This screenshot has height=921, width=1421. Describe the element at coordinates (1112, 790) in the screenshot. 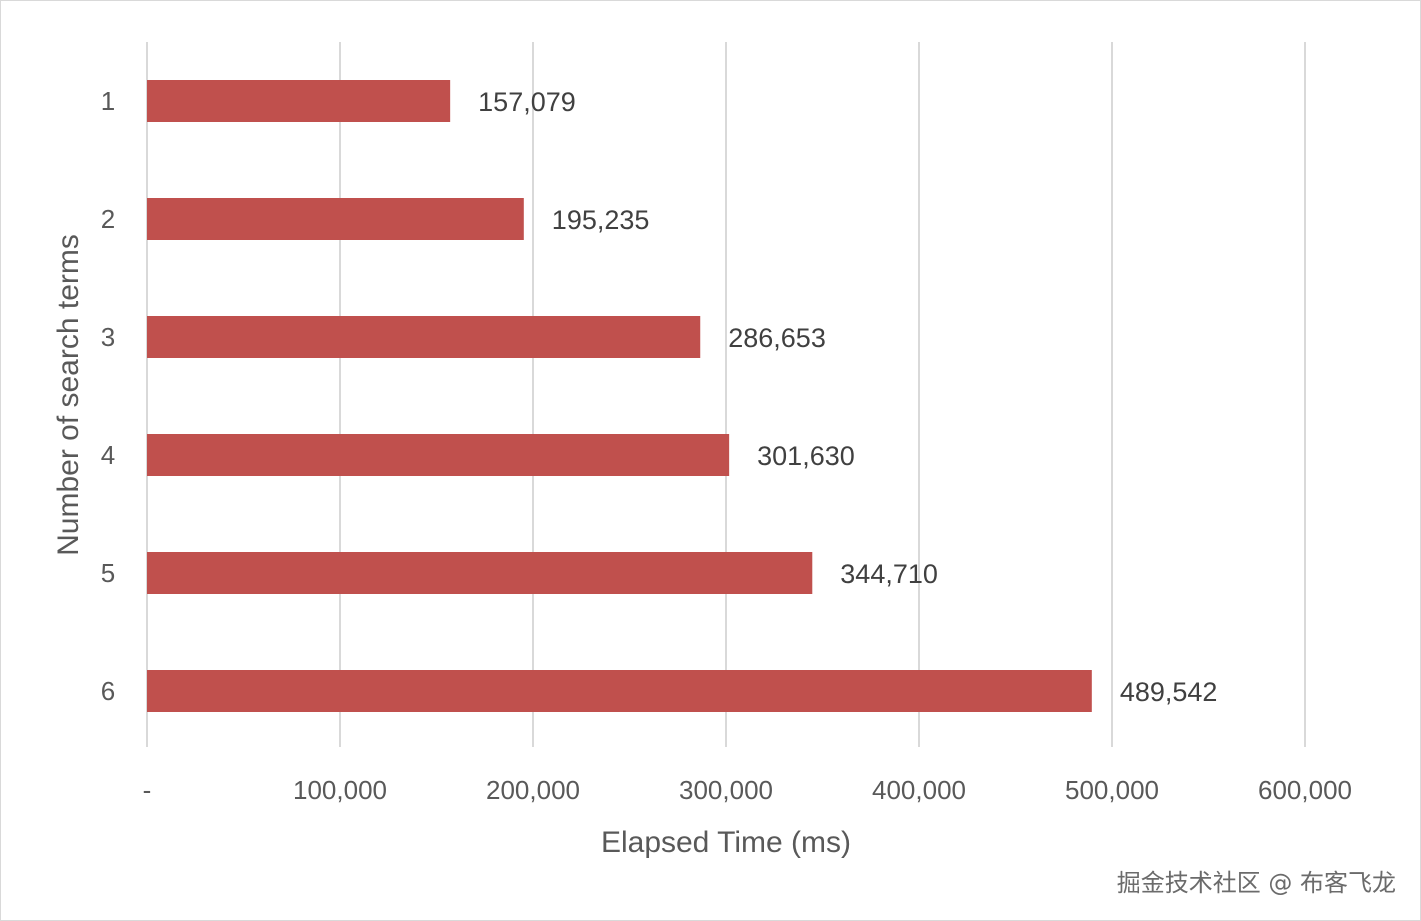

I see `x-tick-label: 500,000` at that location.